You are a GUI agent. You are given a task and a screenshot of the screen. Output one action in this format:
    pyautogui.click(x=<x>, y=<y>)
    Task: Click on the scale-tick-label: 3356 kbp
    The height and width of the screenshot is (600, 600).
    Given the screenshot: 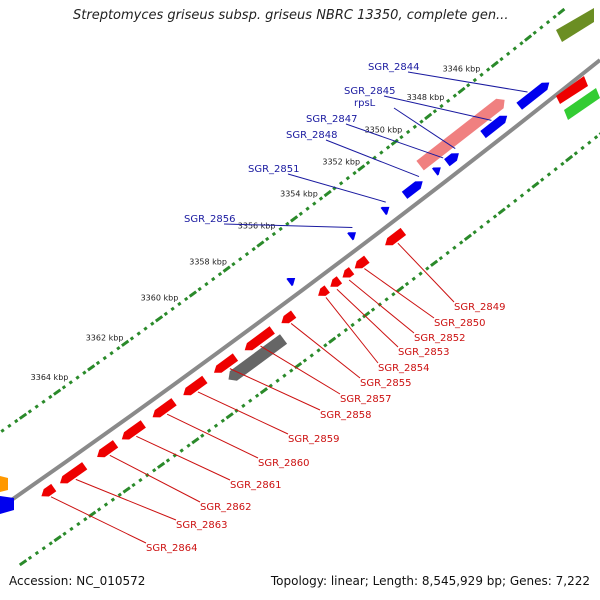 What is the action you would take?
    pyautogui.click(x=257, y=226)
    